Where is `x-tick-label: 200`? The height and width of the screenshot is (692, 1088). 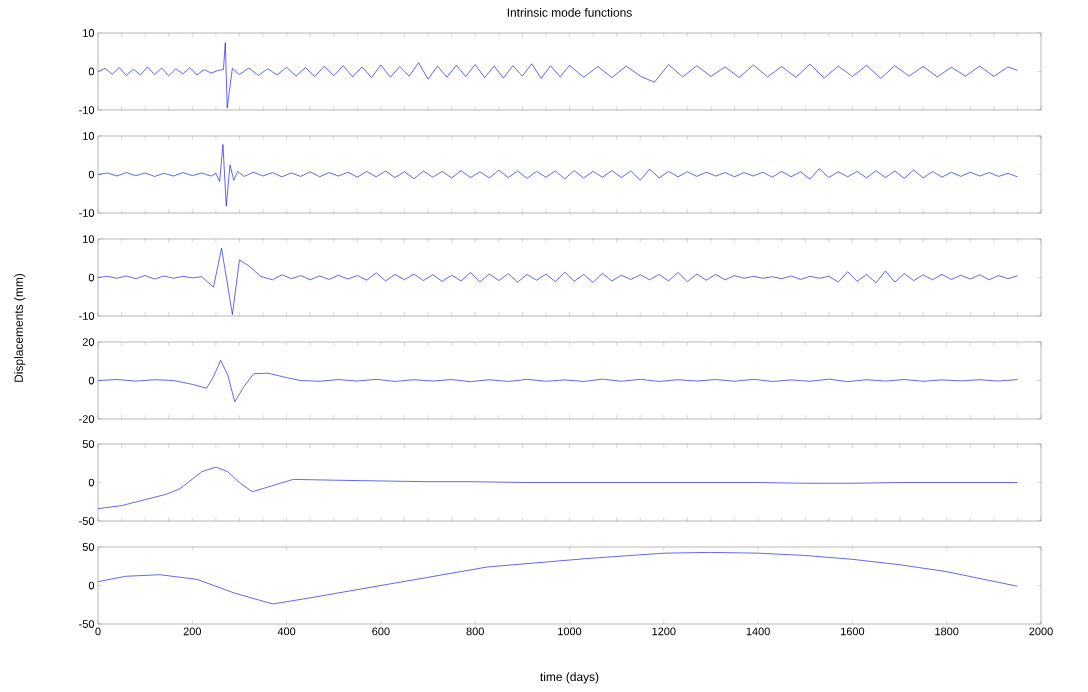 x-tick-label: 200 is located at coordinates (192, 631).